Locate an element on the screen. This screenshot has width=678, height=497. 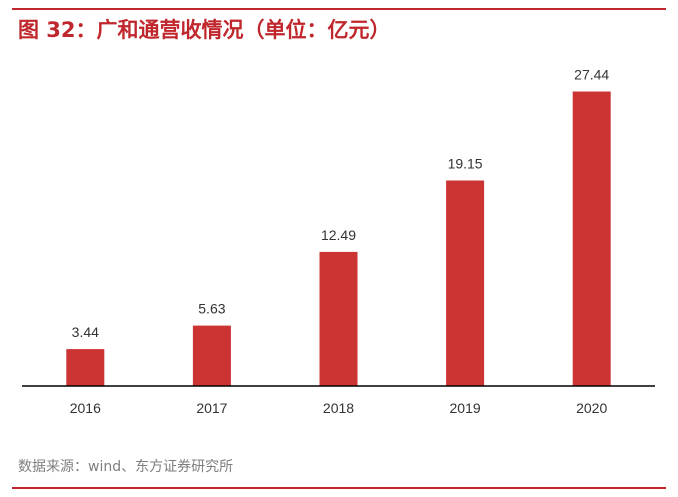
x-tick-label-2019: 2019 is located at coordinates (465, 408).